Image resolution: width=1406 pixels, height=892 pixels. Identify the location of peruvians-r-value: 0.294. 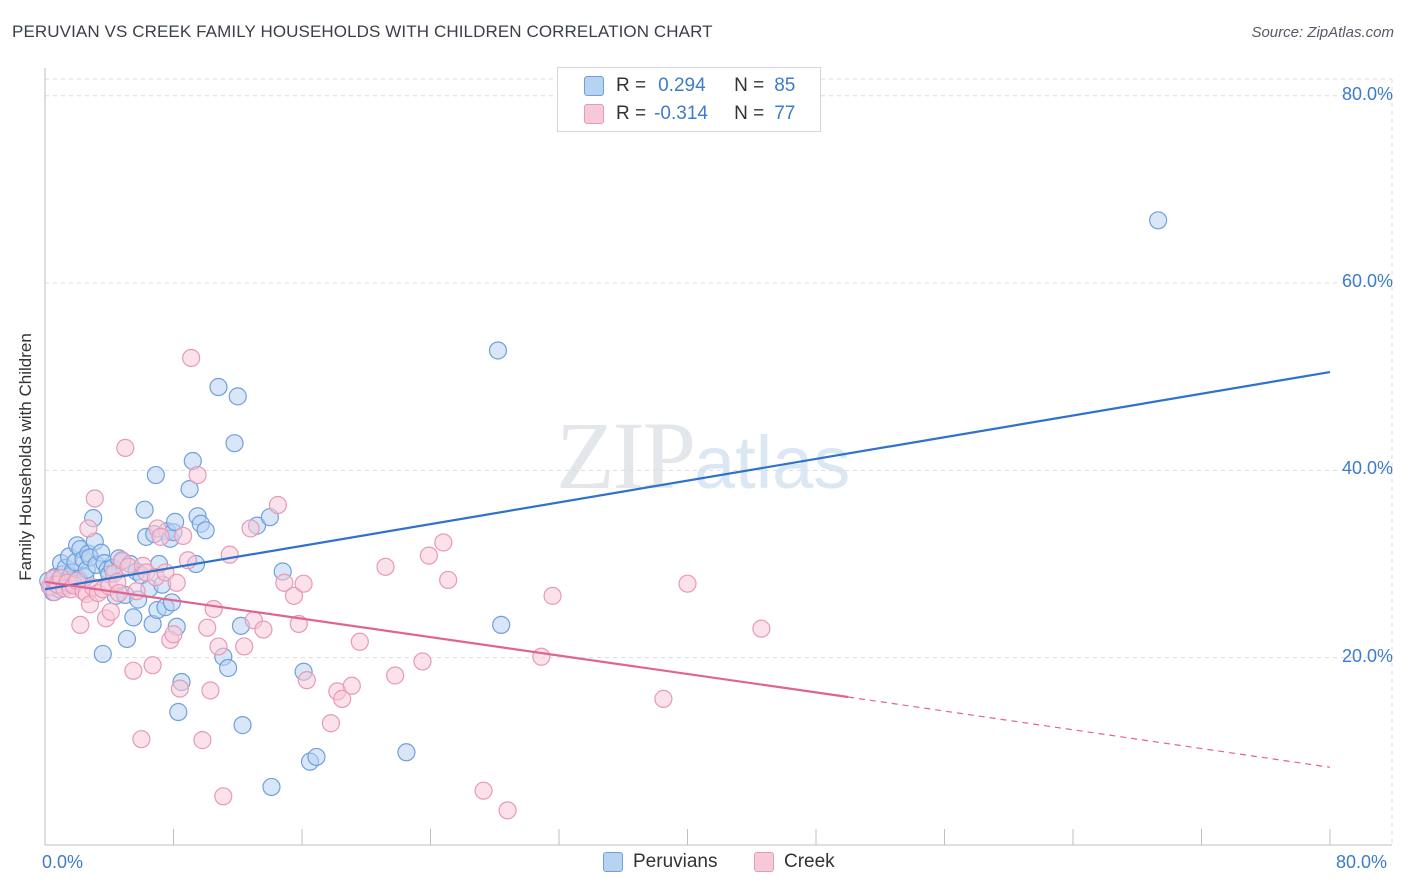
(682, 85).